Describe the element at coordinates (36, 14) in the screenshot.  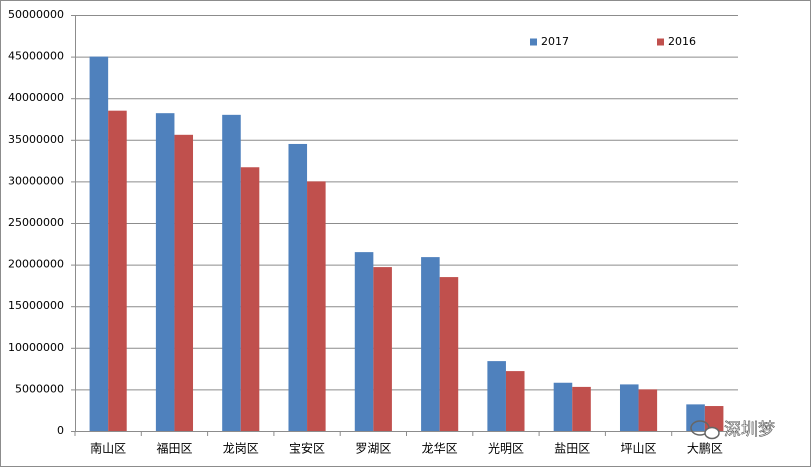
I see `y-tick-label: 50000000` at that location.